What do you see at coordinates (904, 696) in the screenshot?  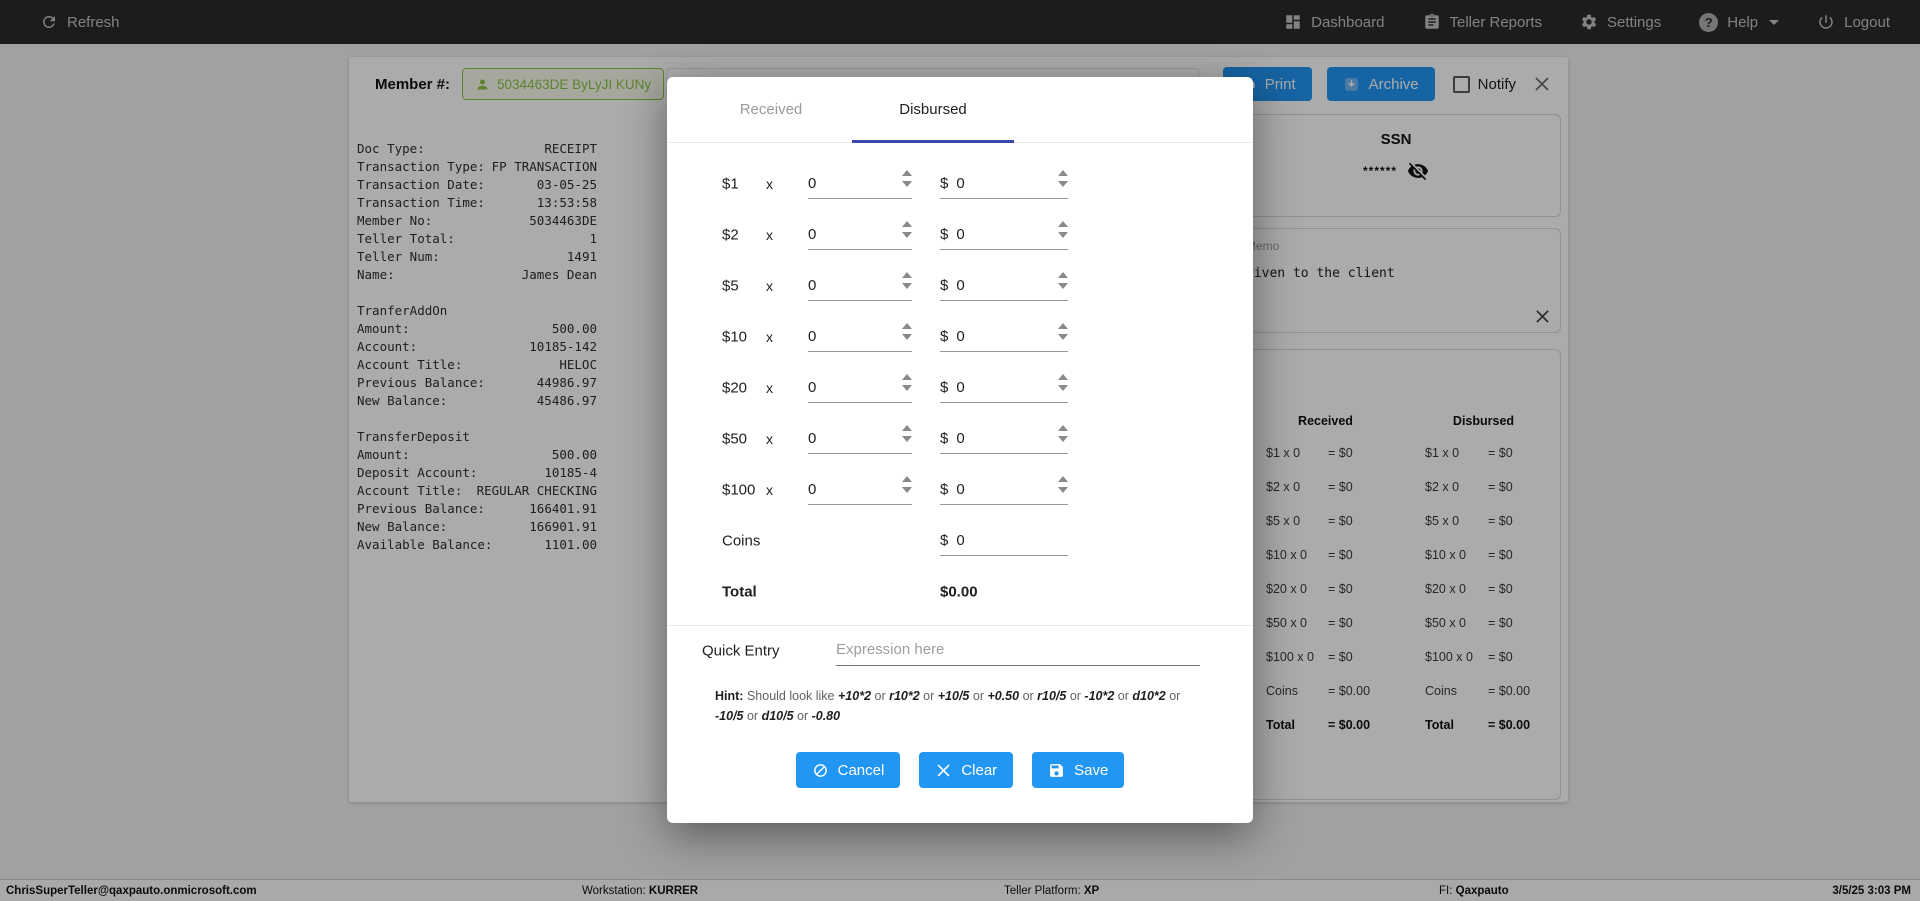 I see `hint-expression: r10*2` at bounding box center [904, 696].